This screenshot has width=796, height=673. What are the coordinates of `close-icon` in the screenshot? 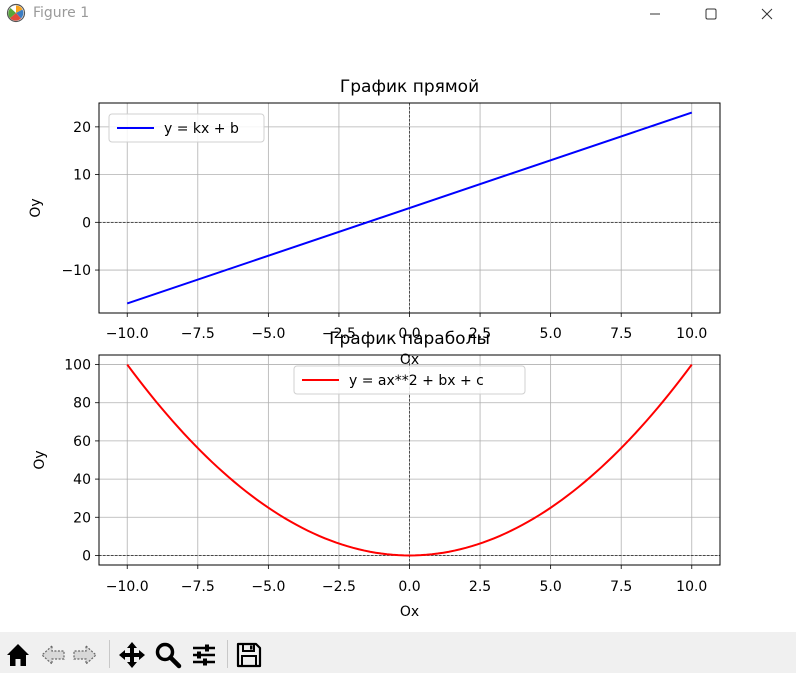 It's located at (767, 13).